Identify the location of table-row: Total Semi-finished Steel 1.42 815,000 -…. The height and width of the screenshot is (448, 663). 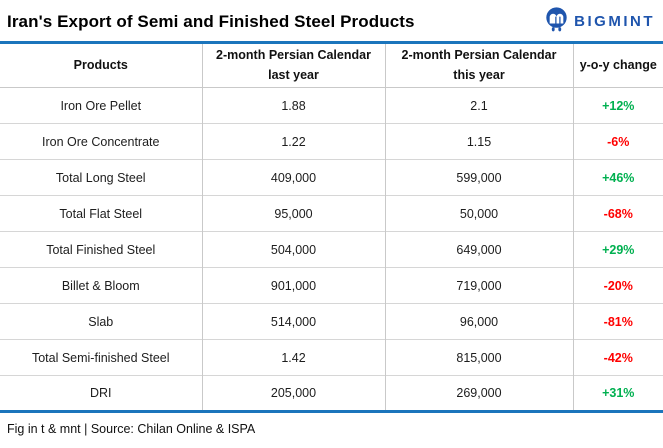
(331, 357).